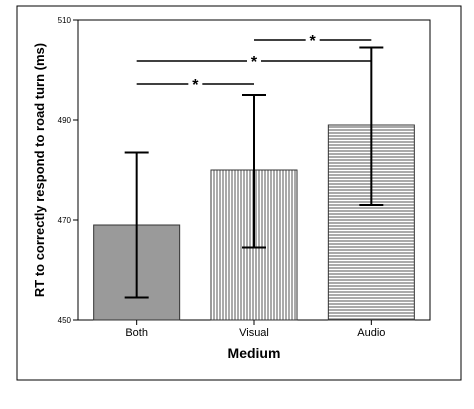  What do you see at coordinates (65, 20) in the screenshot?
I see `y-tick-label: 510` at bounding box center [65, 20].